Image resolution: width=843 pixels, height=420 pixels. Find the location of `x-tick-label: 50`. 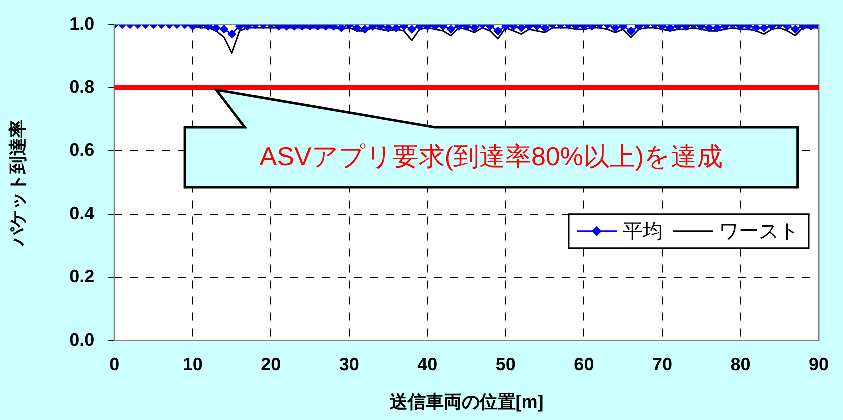

x-tick-label: 50 is located at coordinates (506, 364).